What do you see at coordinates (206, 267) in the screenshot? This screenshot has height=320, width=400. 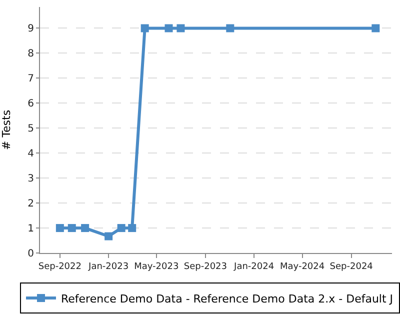 I see `x-tick-label: Sep-2023` at bounding box center [206, 267].